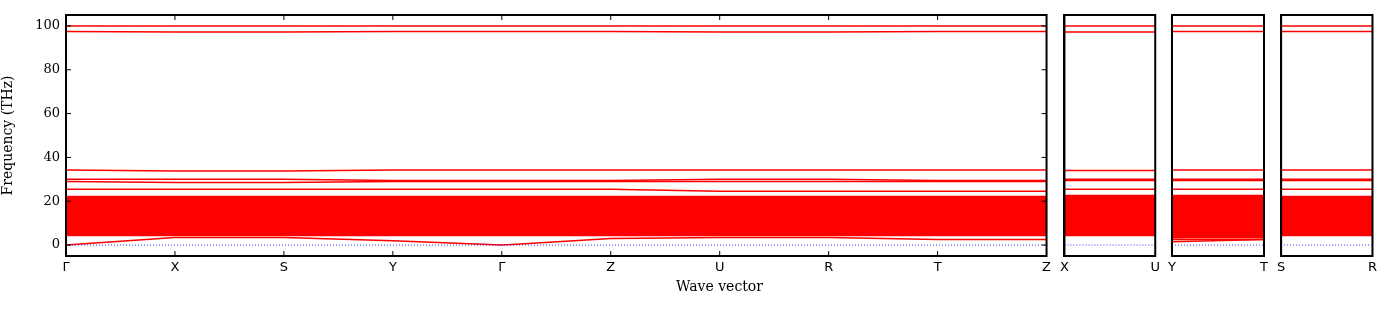 The height and width of the screenshot is (310, 1394). What do you see at coordinates (51, 156) in the screenshot?
I see `y-tick-label: 40` at bounding box center [51, 156].